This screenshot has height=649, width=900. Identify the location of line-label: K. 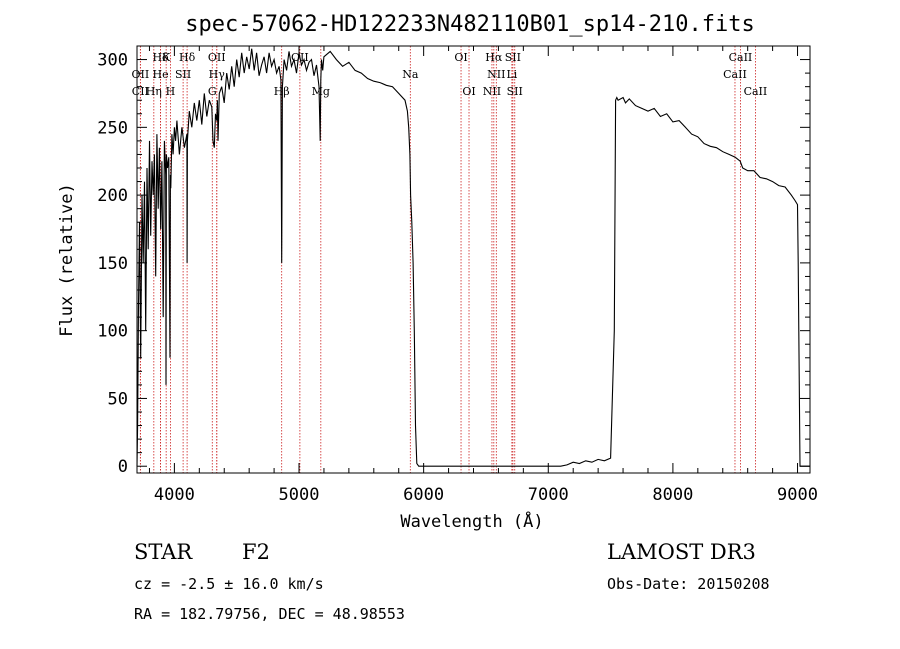
(166, 57).